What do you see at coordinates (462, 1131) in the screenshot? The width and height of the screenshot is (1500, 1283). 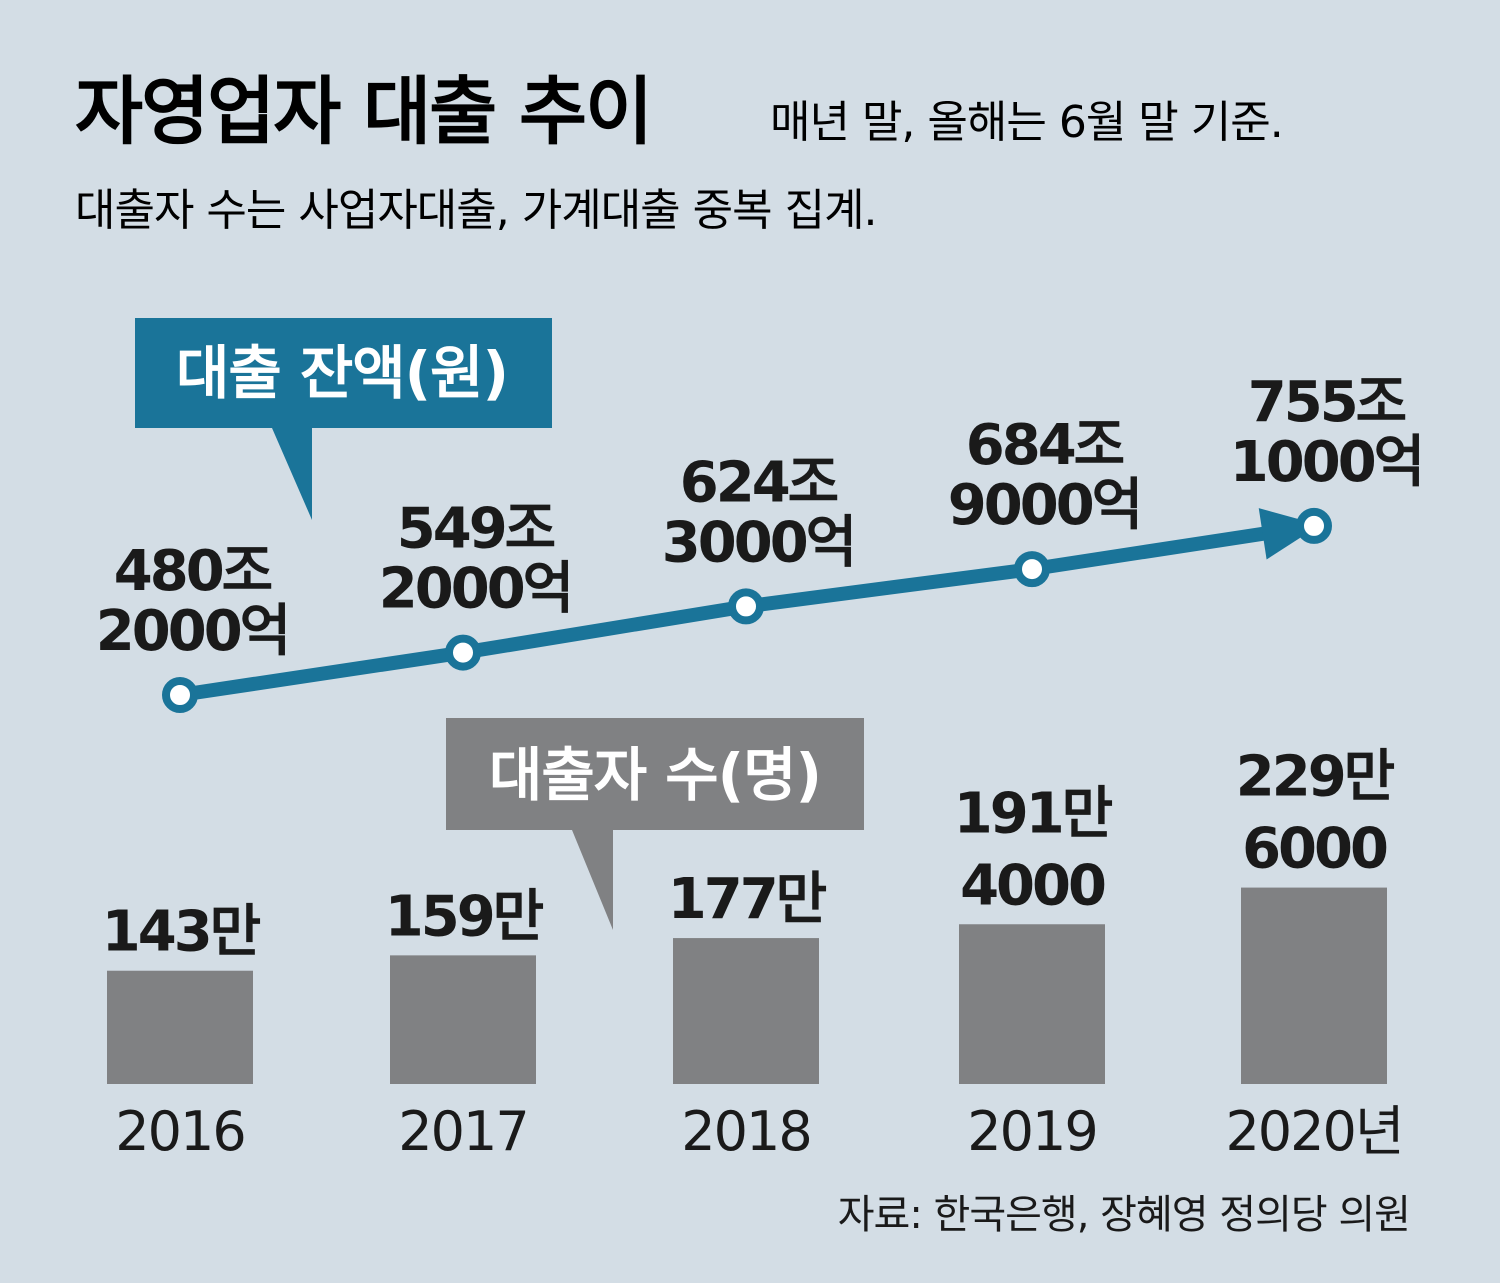 I see `x-tick-label: 2017` at bounding box center [462, 1131].